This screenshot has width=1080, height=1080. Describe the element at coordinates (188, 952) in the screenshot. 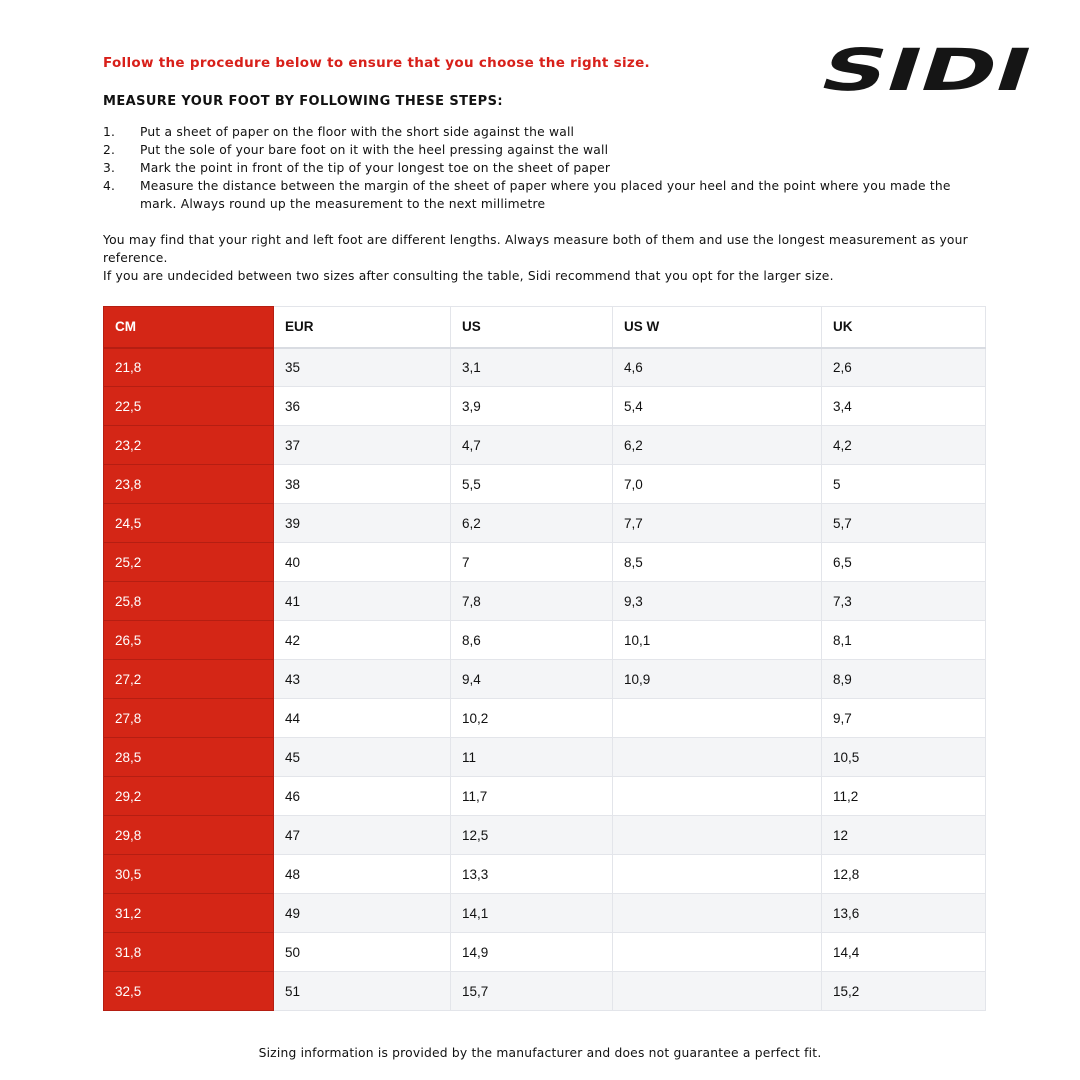

I see `cell-cm: 31,8` at that location.